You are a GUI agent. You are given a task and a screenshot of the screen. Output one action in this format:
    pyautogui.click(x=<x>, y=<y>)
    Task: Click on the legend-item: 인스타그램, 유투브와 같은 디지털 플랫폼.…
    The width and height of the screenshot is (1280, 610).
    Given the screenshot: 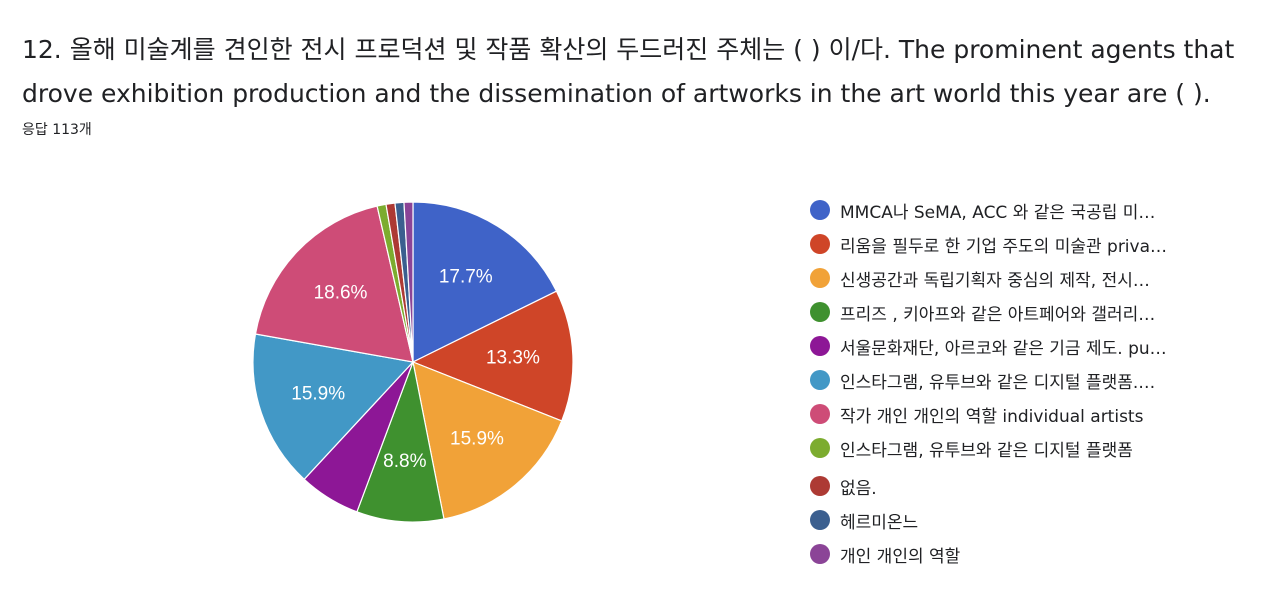 What is the action you would take?
    pyautogui.click(x=988, y=380)
    